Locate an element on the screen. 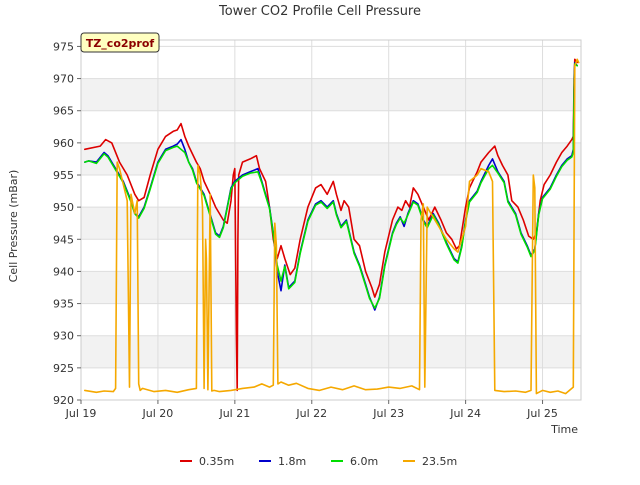 The height and width of the screenshot is (485, 640). legend-label: 6.0m is located at coordinates (364, 461).